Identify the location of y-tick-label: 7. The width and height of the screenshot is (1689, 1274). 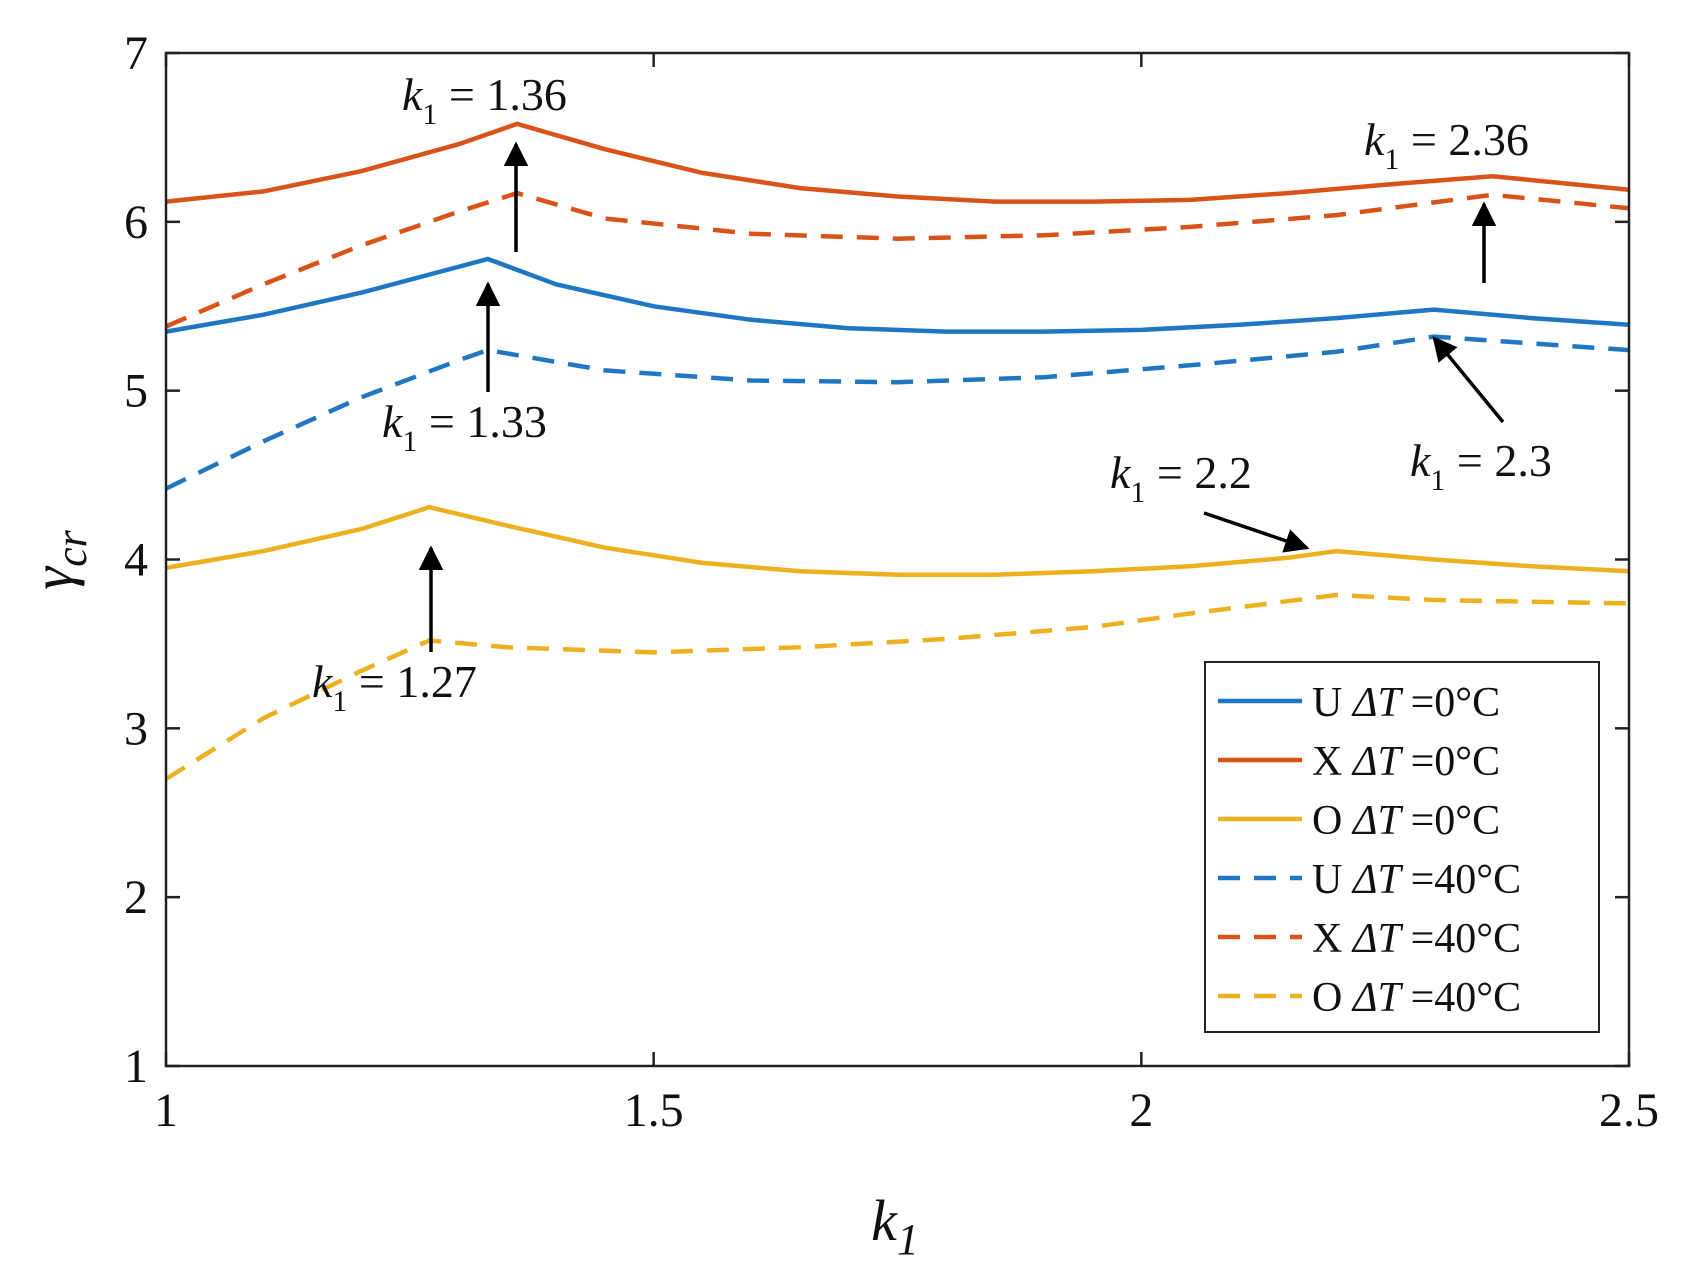
(136, 53).